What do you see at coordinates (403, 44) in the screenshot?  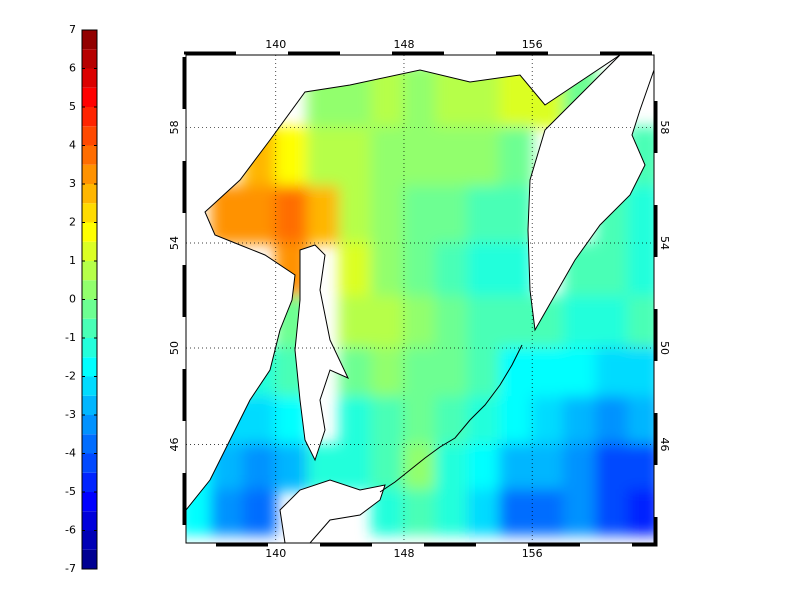 I see `x-tick-label-top: 148` at bounding box center [403, 44].